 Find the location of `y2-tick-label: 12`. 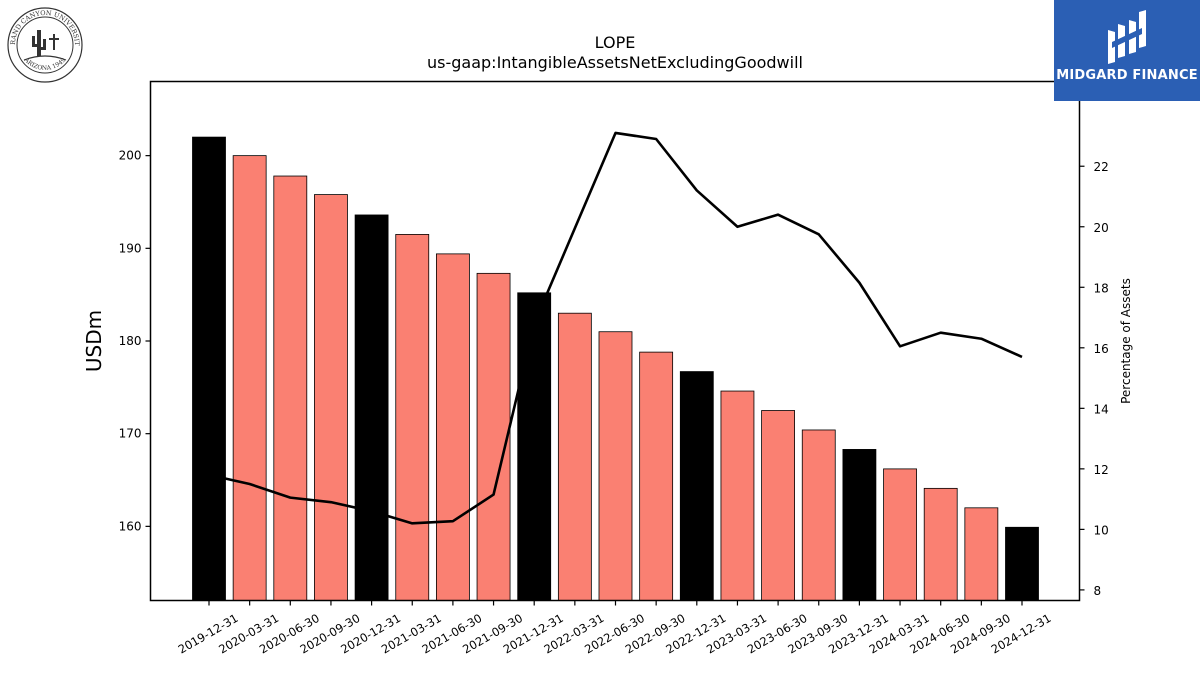

y2-tick-label: 12 is located at coordinates (1101, 470).